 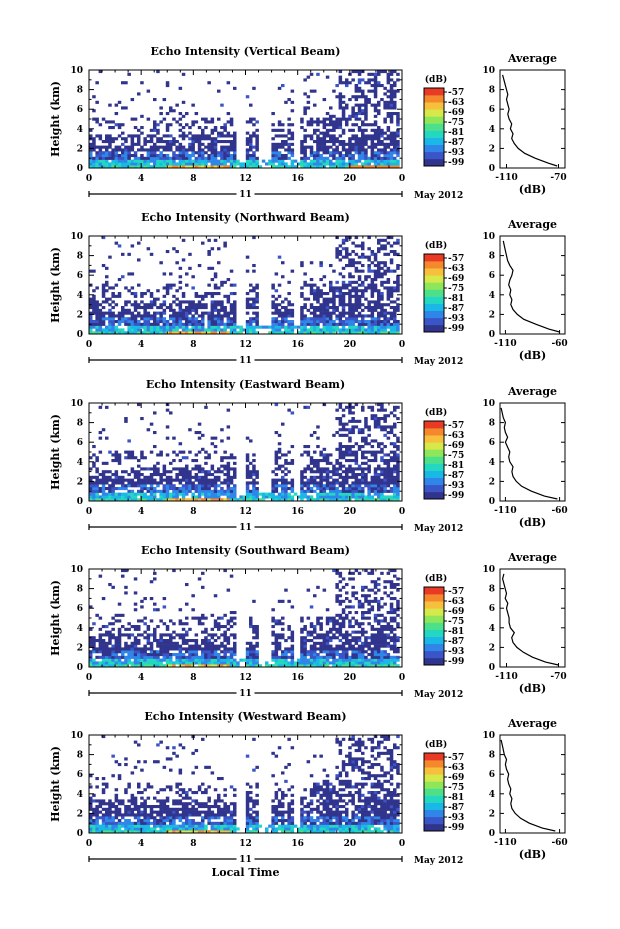 What do you see at coordinates (245, 217) in the screenshot?
I see `panel-title: Echo Intensity (Northward Beam)` at bounding box center [245, 217].